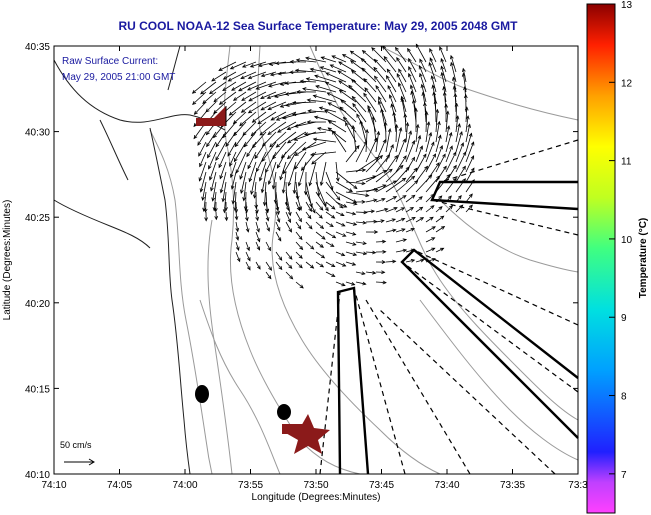 The height and width of the screenshot is (515, 651). What do you see at coordinates (79, 462) in the screenshot?
I see `scale-arrow` at bounding box center [79, 462].